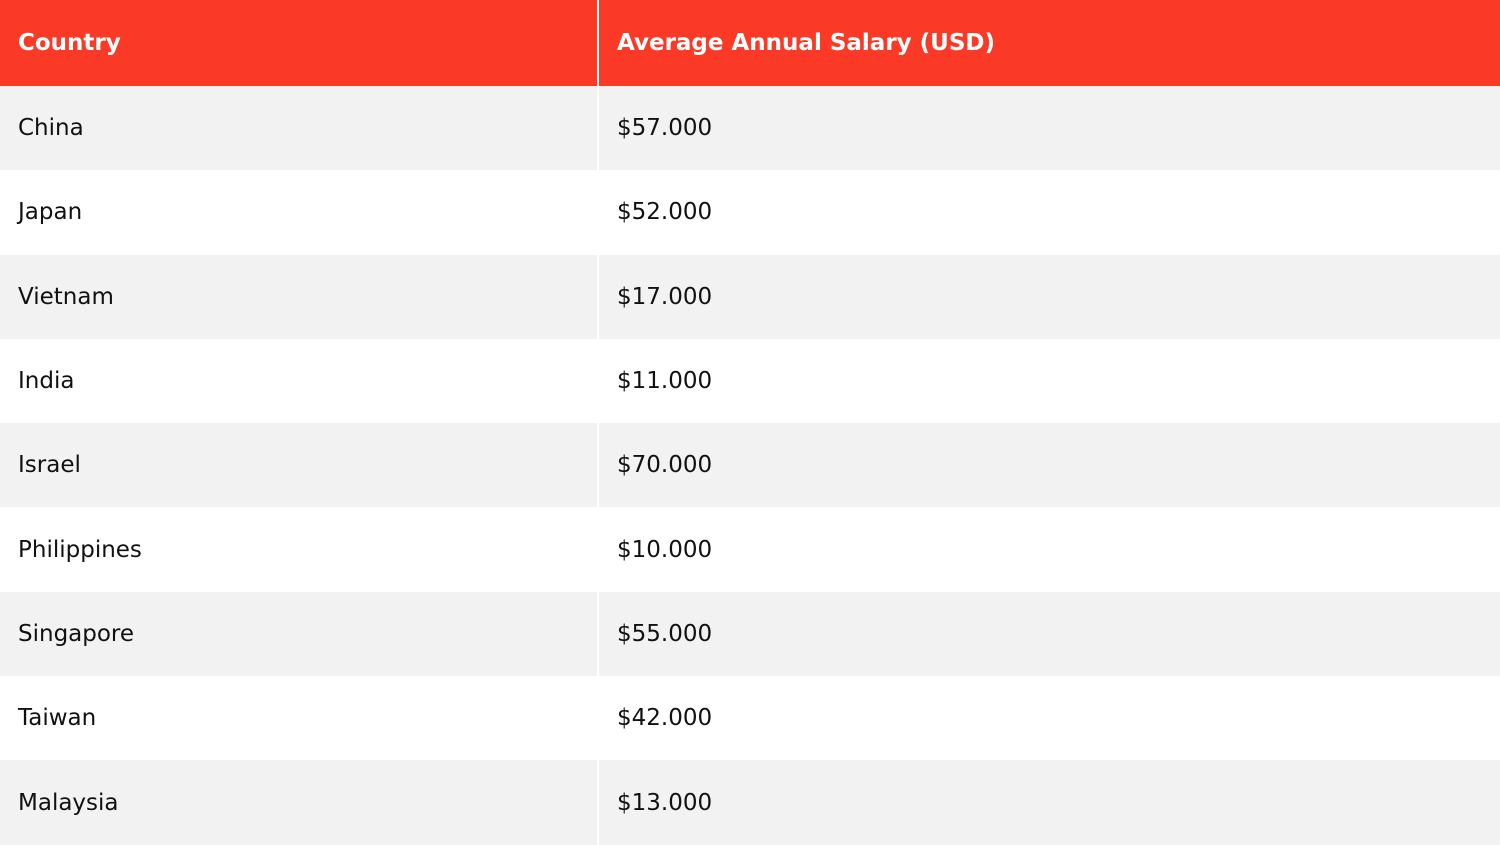  What do you see at coordinates (299, 634) in the screenshot?
I see `country-cell: Singapore` at bounding box center [299, 634].